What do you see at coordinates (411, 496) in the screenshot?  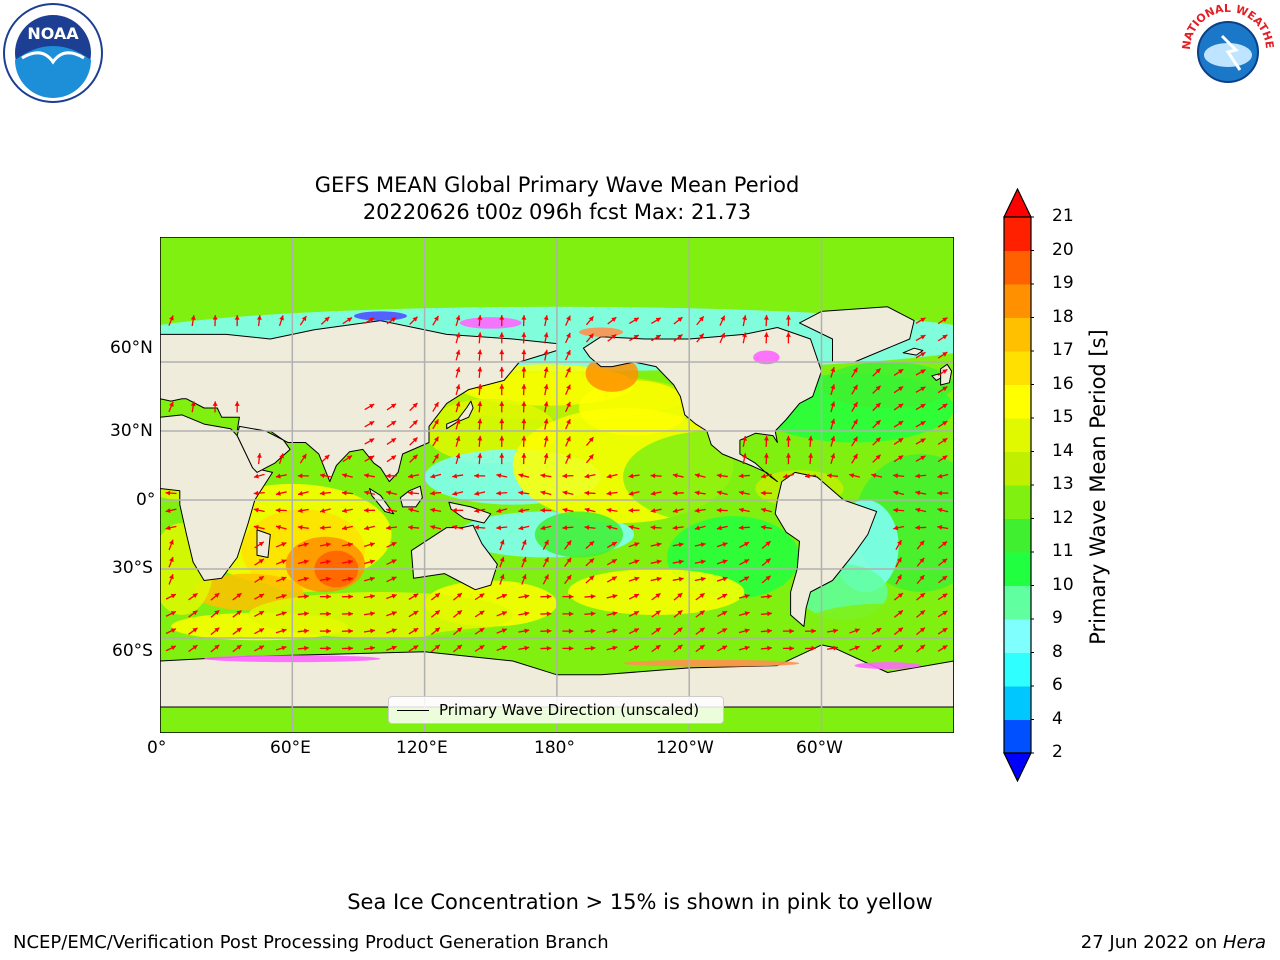 I see `land-borneo` at bounding box center [411, 496].